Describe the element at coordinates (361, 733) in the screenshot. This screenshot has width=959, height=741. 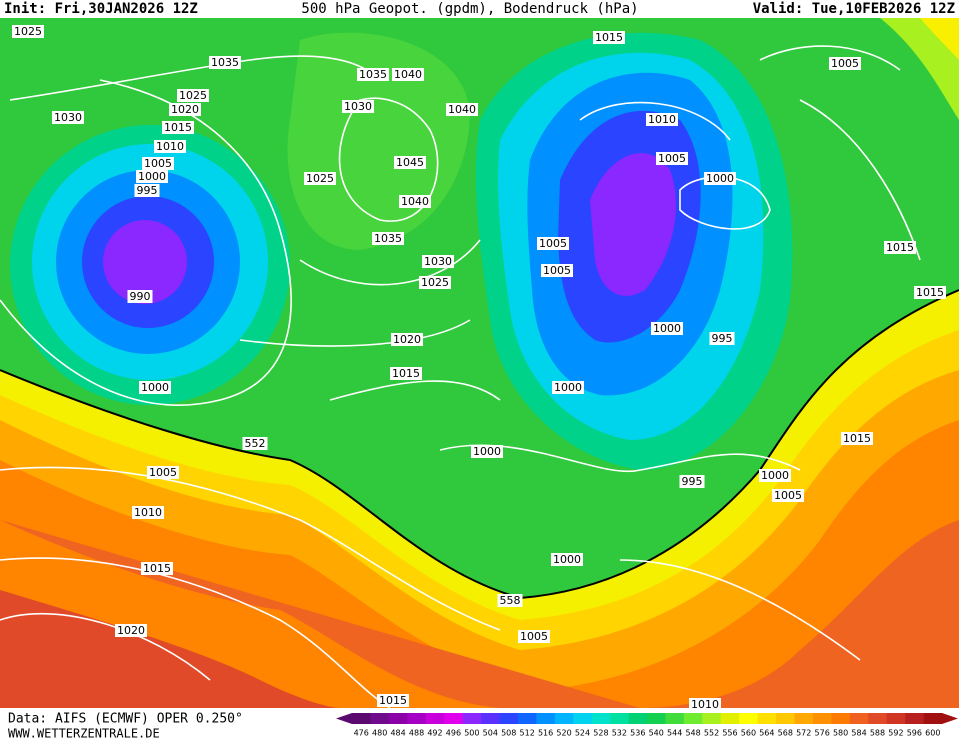
I see `legend-label: 476` at that location.